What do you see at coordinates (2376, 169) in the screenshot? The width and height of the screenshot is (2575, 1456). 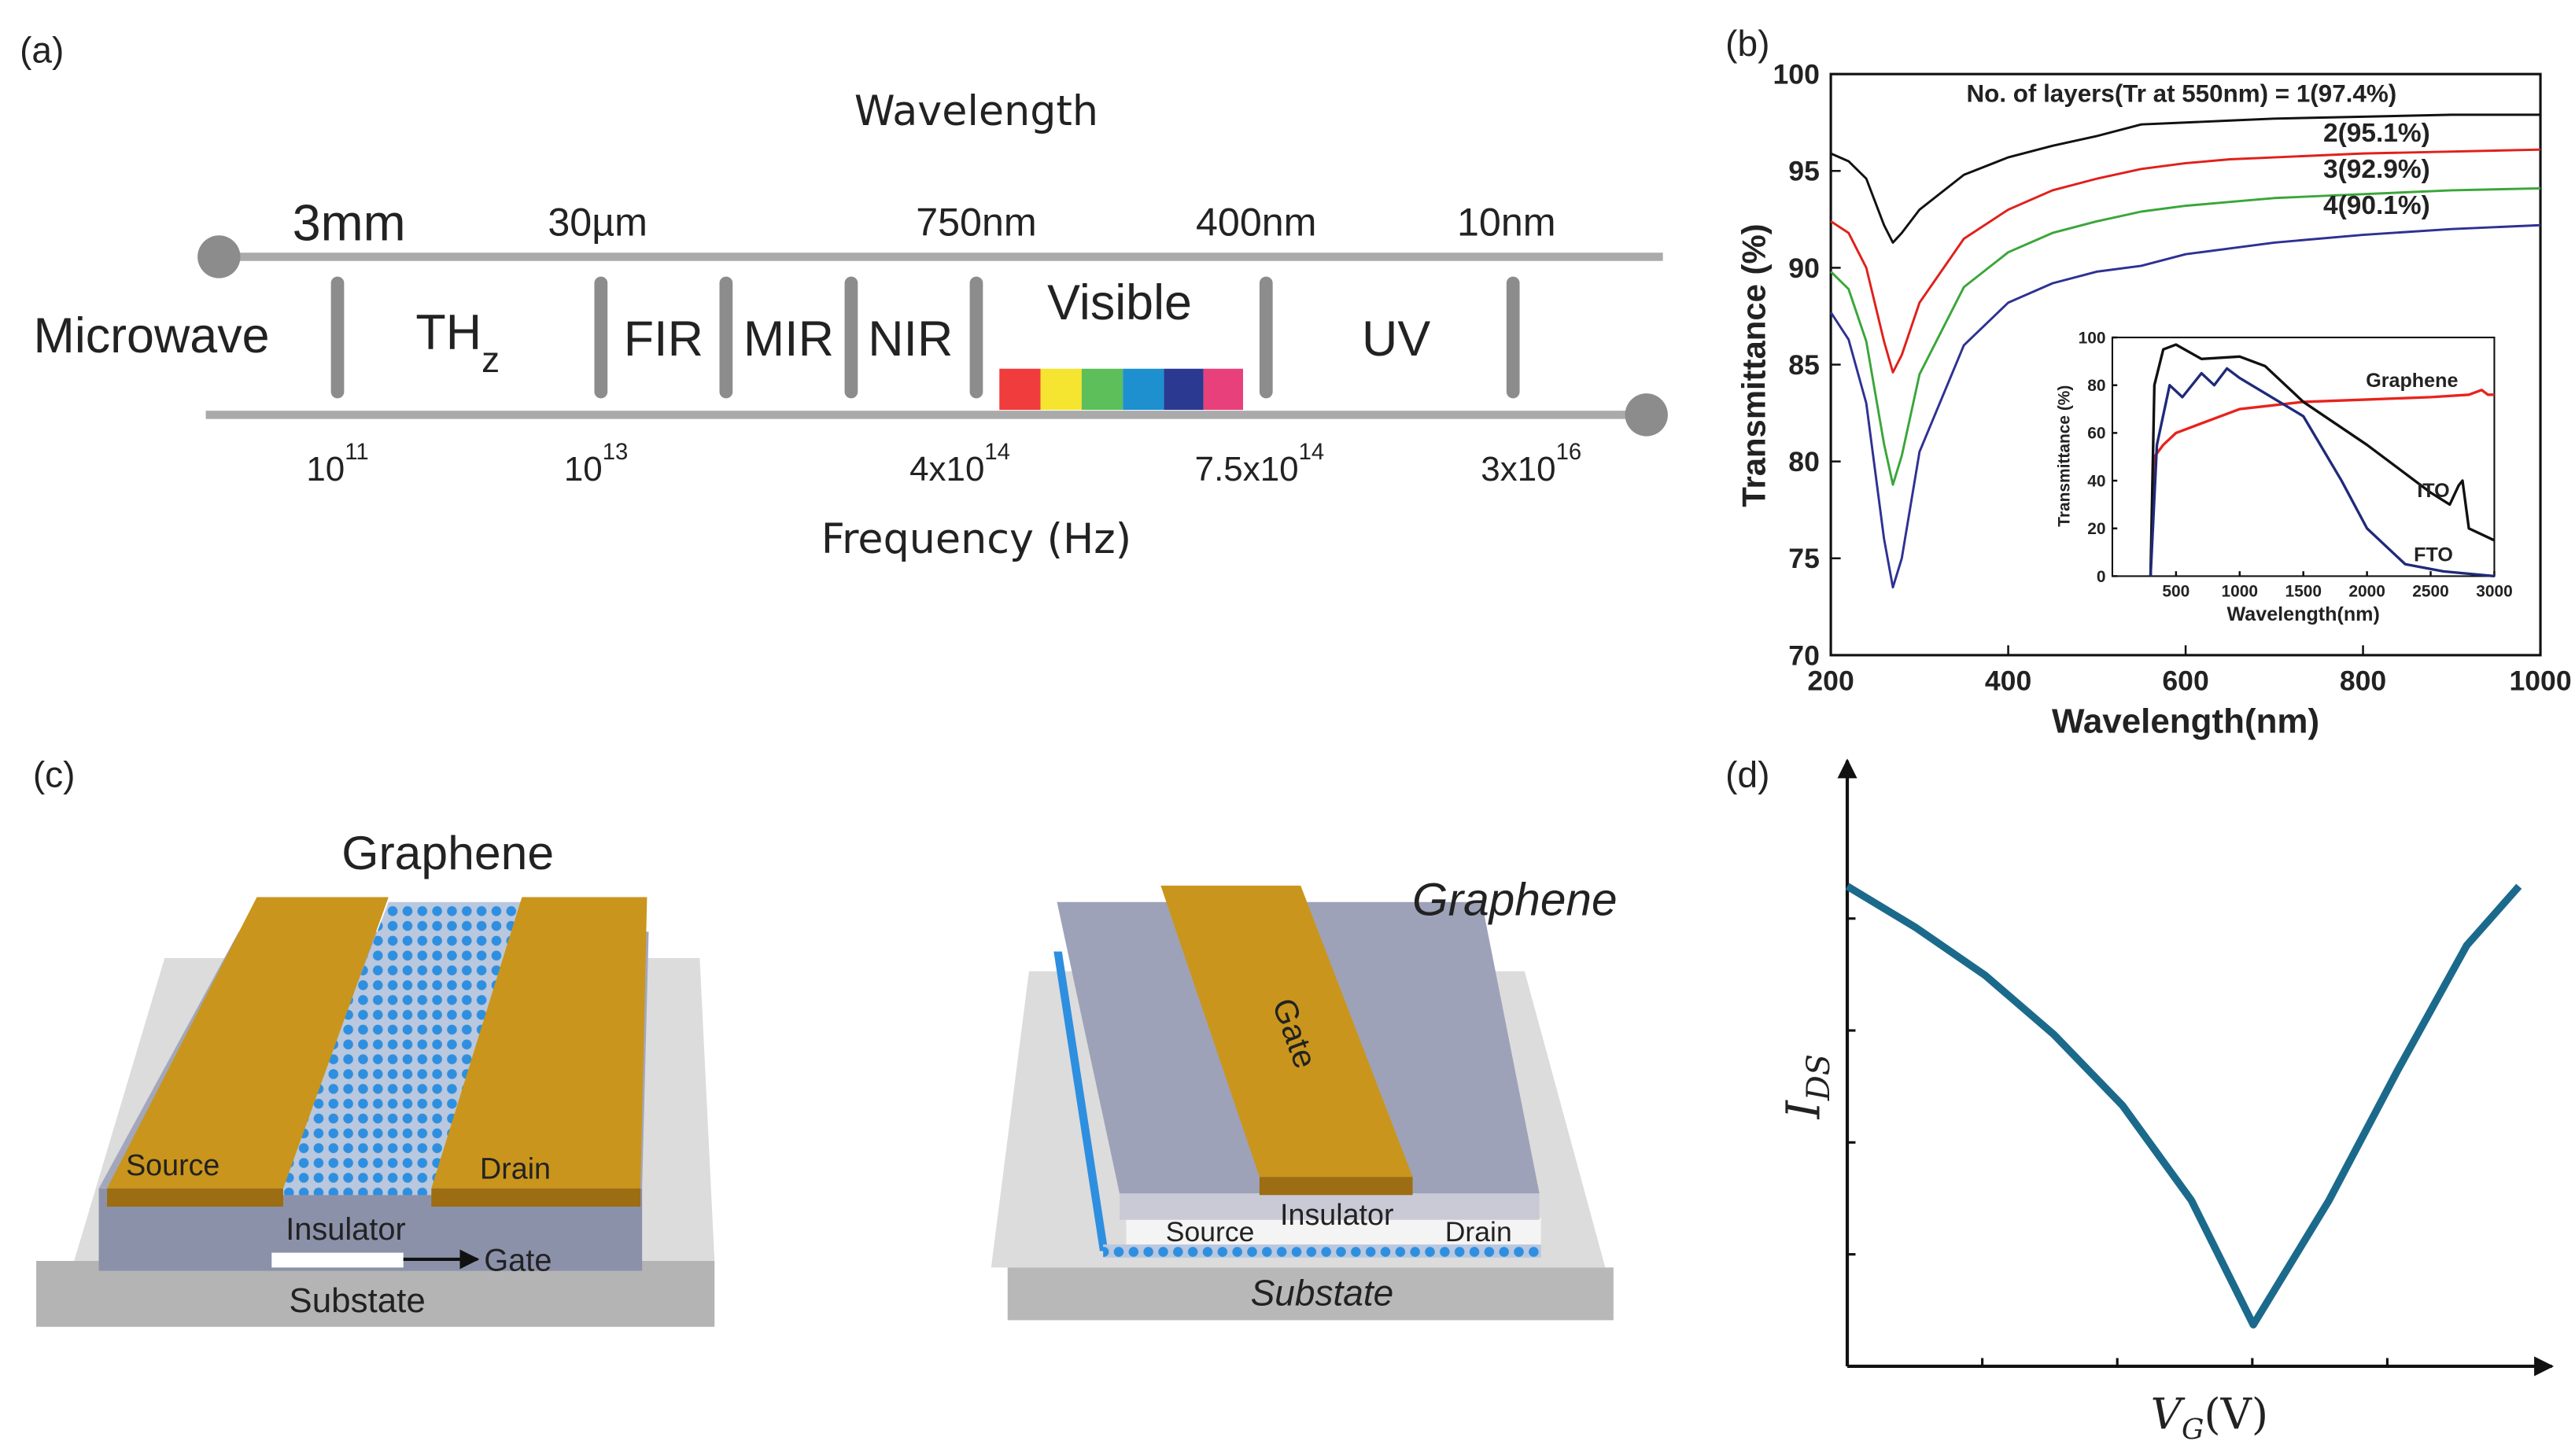 I see `series-label: 3(92.9%)` at bounding box center [2376, 169].